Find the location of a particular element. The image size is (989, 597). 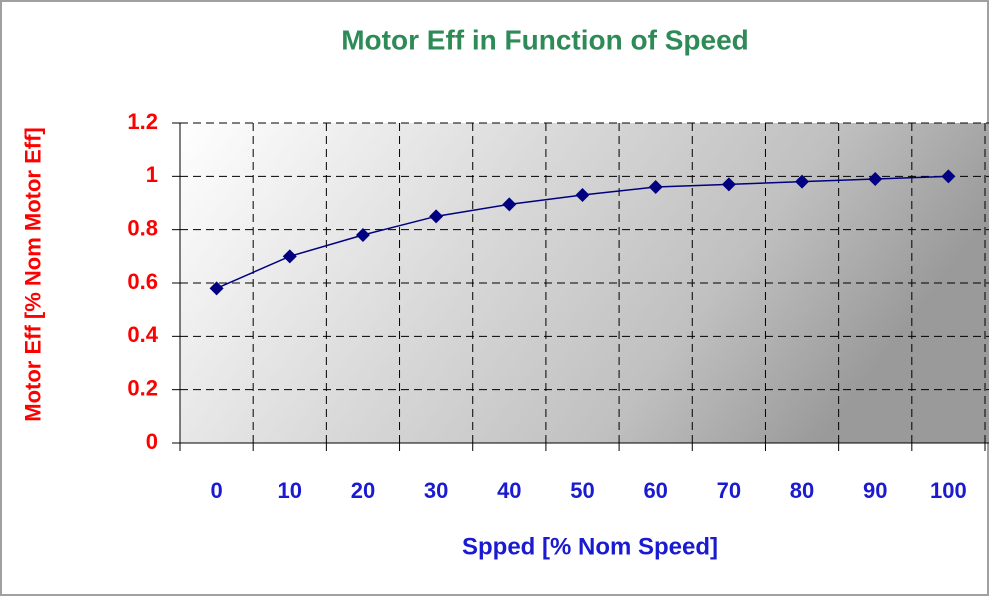

x-tick-label: 20 is located at coordinates (363, 490).